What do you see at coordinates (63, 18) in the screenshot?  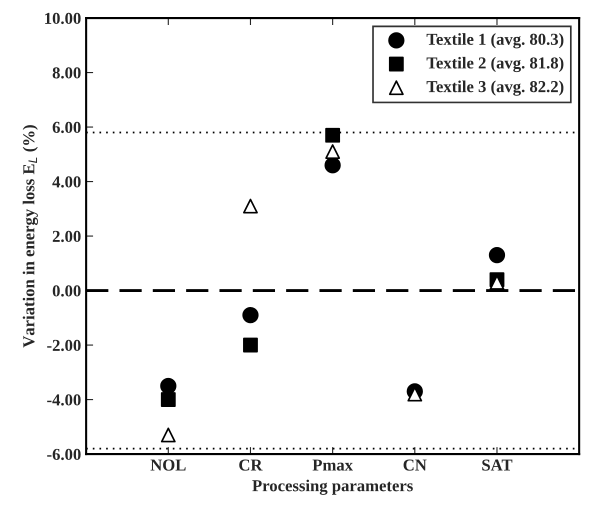 I see `y-tick-label: 10.00` at bounding box center [63, 18].